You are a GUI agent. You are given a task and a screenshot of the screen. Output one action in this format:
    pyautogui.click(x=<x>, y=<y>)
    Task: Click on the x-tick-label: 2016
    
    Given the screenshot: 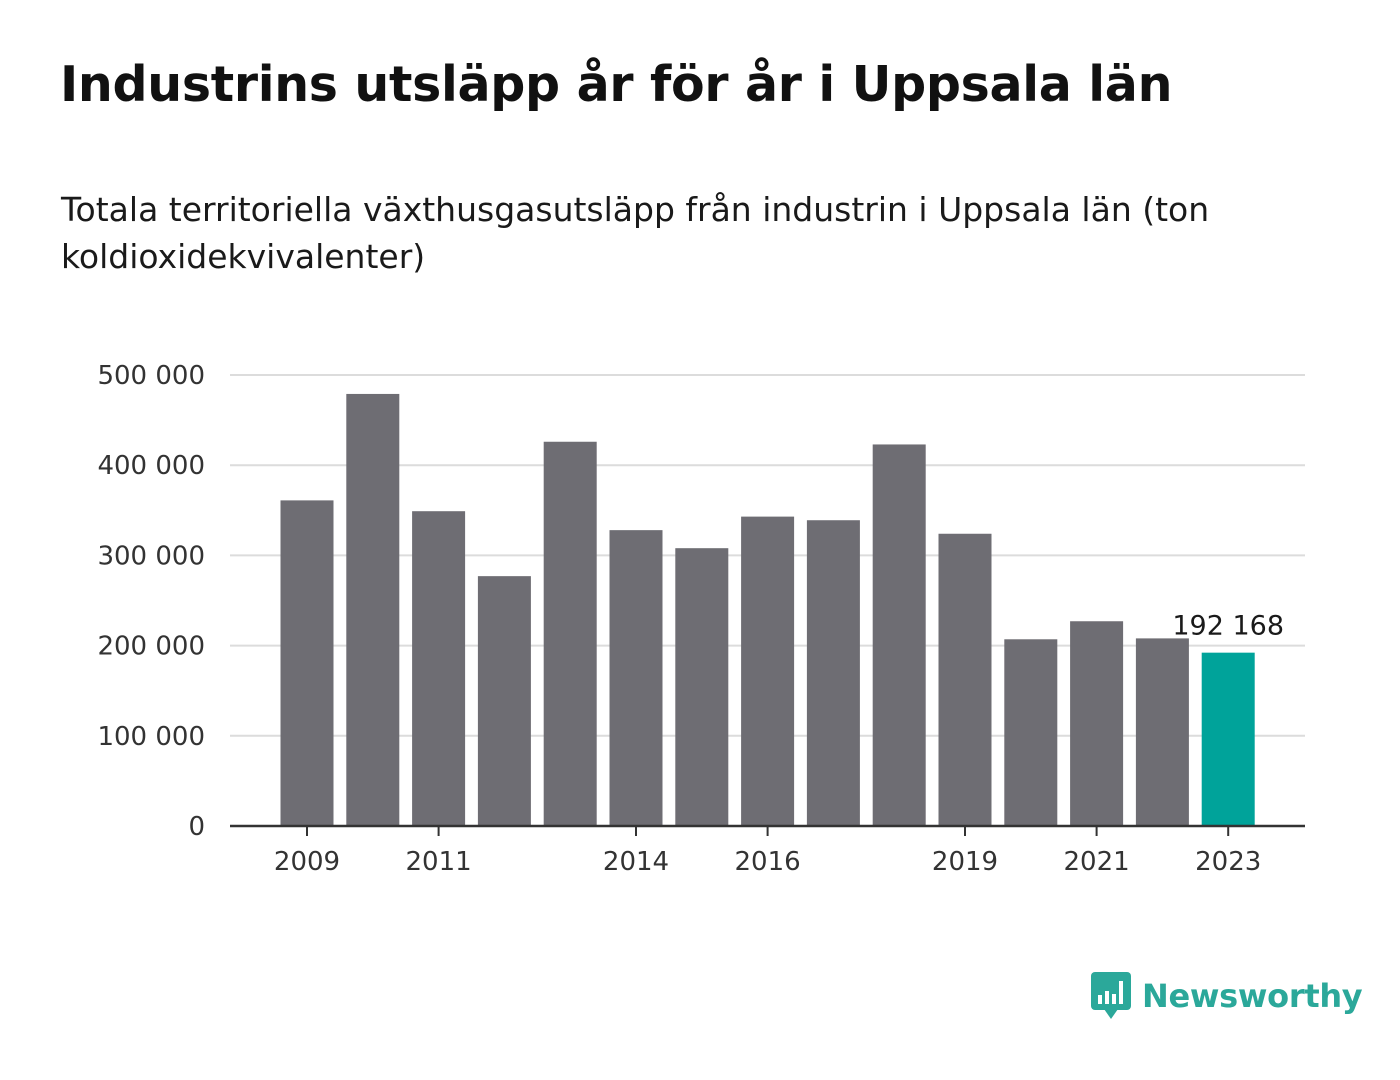 What is the action you would take?
    pyautogui.click(x=768, y=862)
    